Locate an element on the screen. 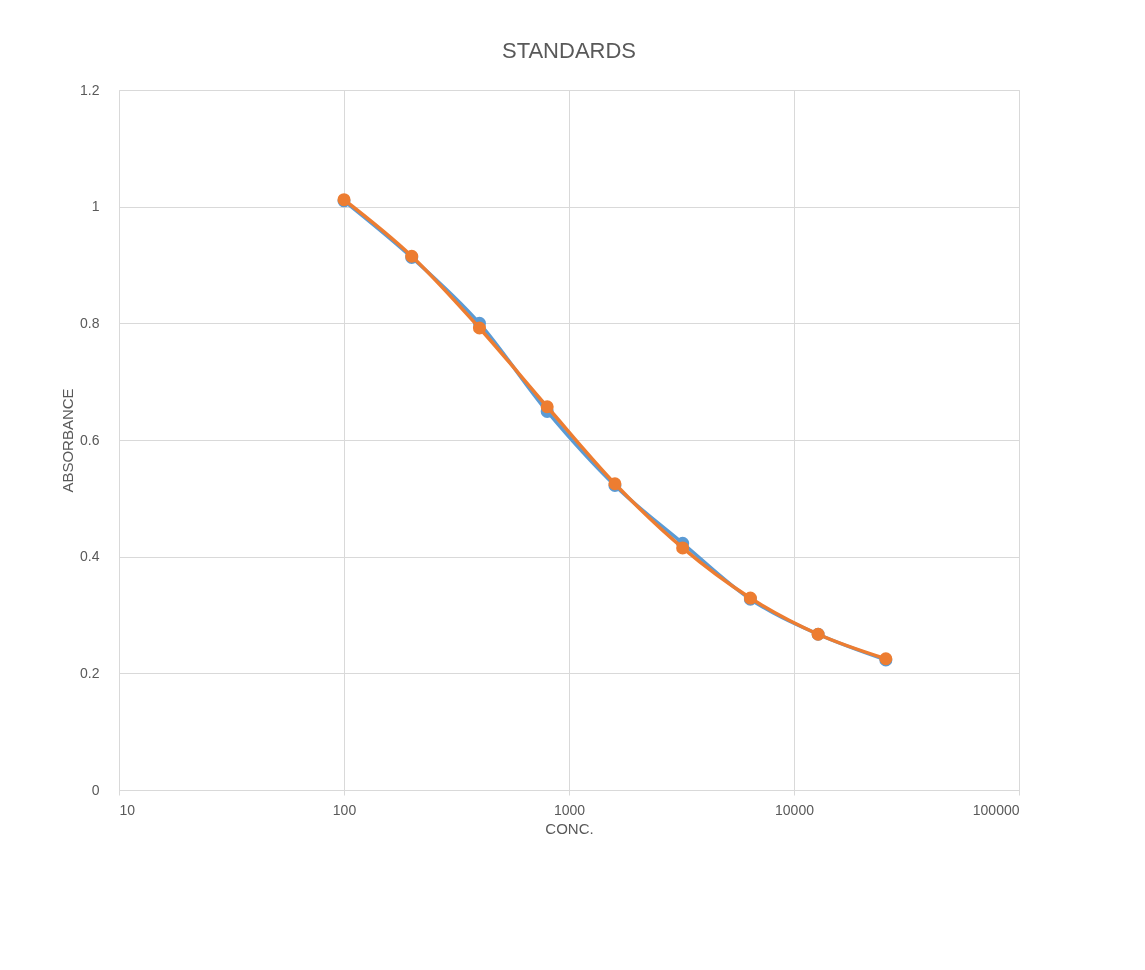 This screenshot has width=1145, height=970. y-tick-label: 1 is located at coordinates (95, 206).